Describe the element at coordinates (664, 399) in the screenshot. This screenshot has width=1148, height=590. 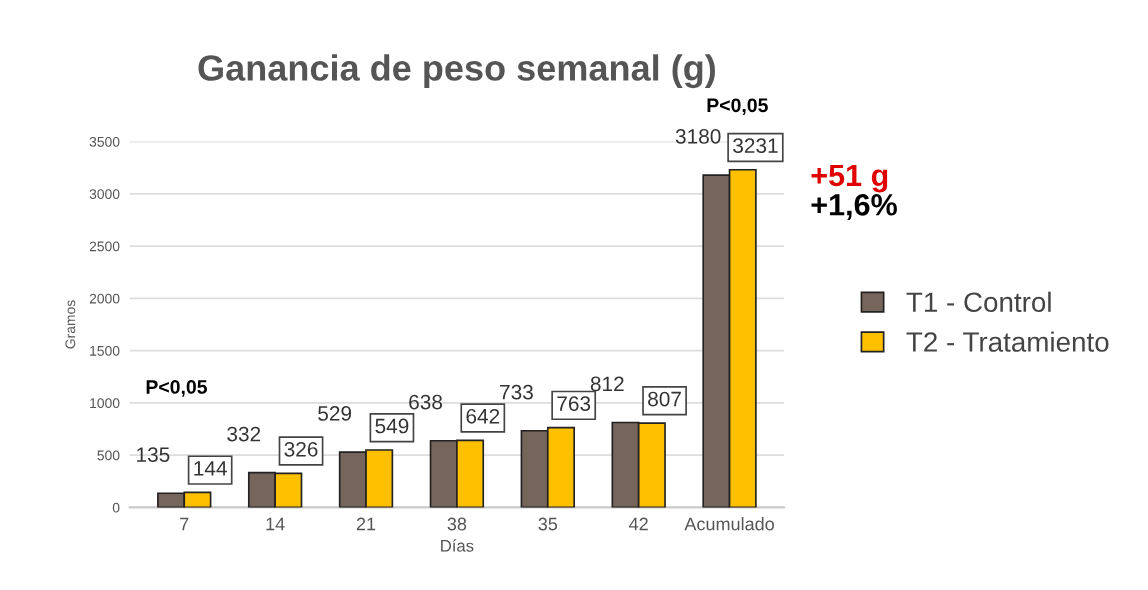
I see `data-label: 807` at that location.